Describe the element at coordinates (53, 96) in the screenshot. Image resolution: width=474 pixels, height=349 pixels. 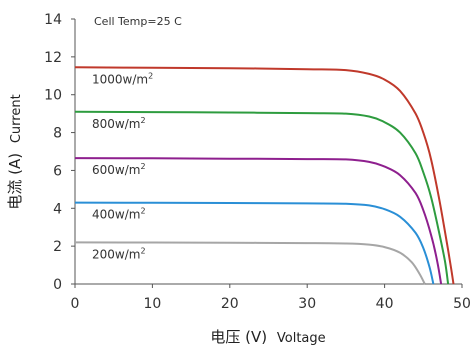
I see `y-tick-label: 10` at that location.